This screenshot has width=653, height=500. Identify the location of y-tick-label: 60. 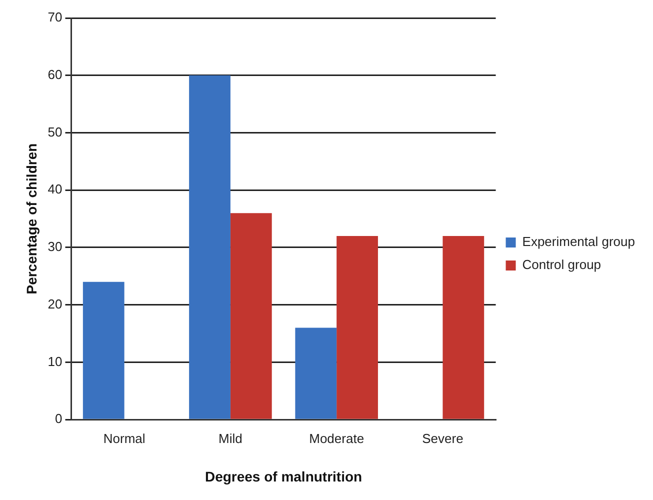
(55, 74).